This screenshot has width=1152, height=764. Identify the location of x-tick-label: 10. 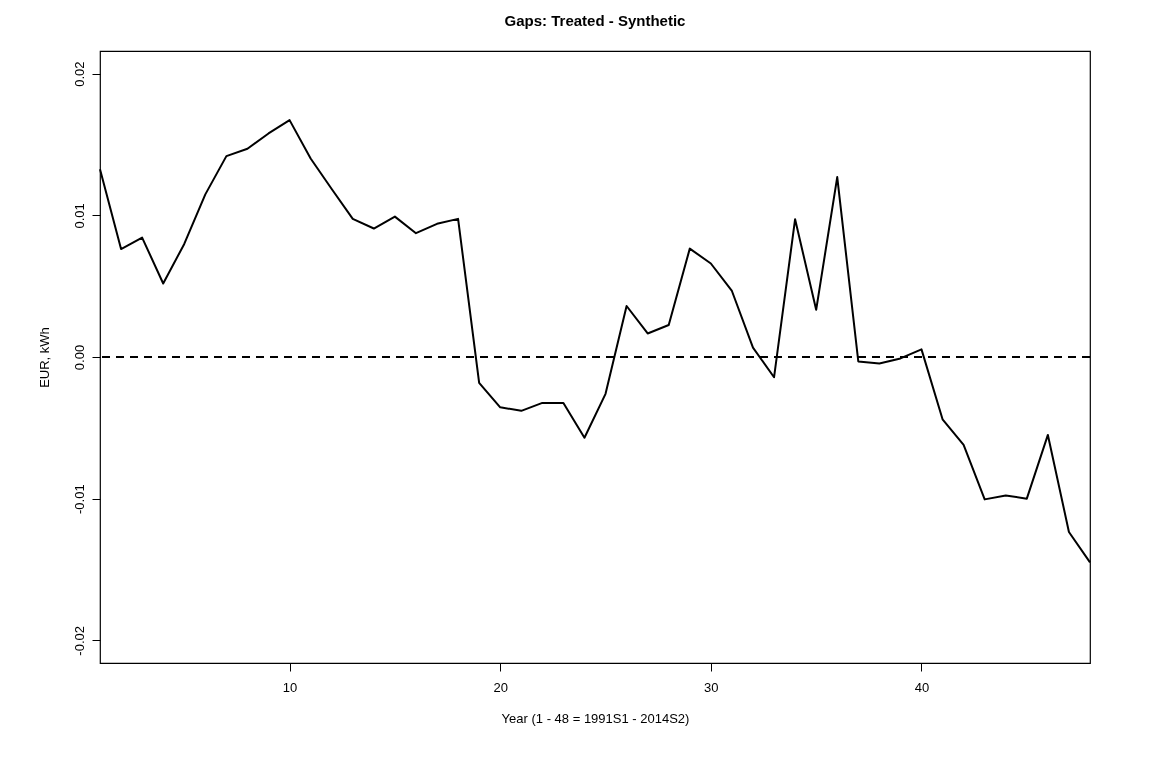
(290, 687).